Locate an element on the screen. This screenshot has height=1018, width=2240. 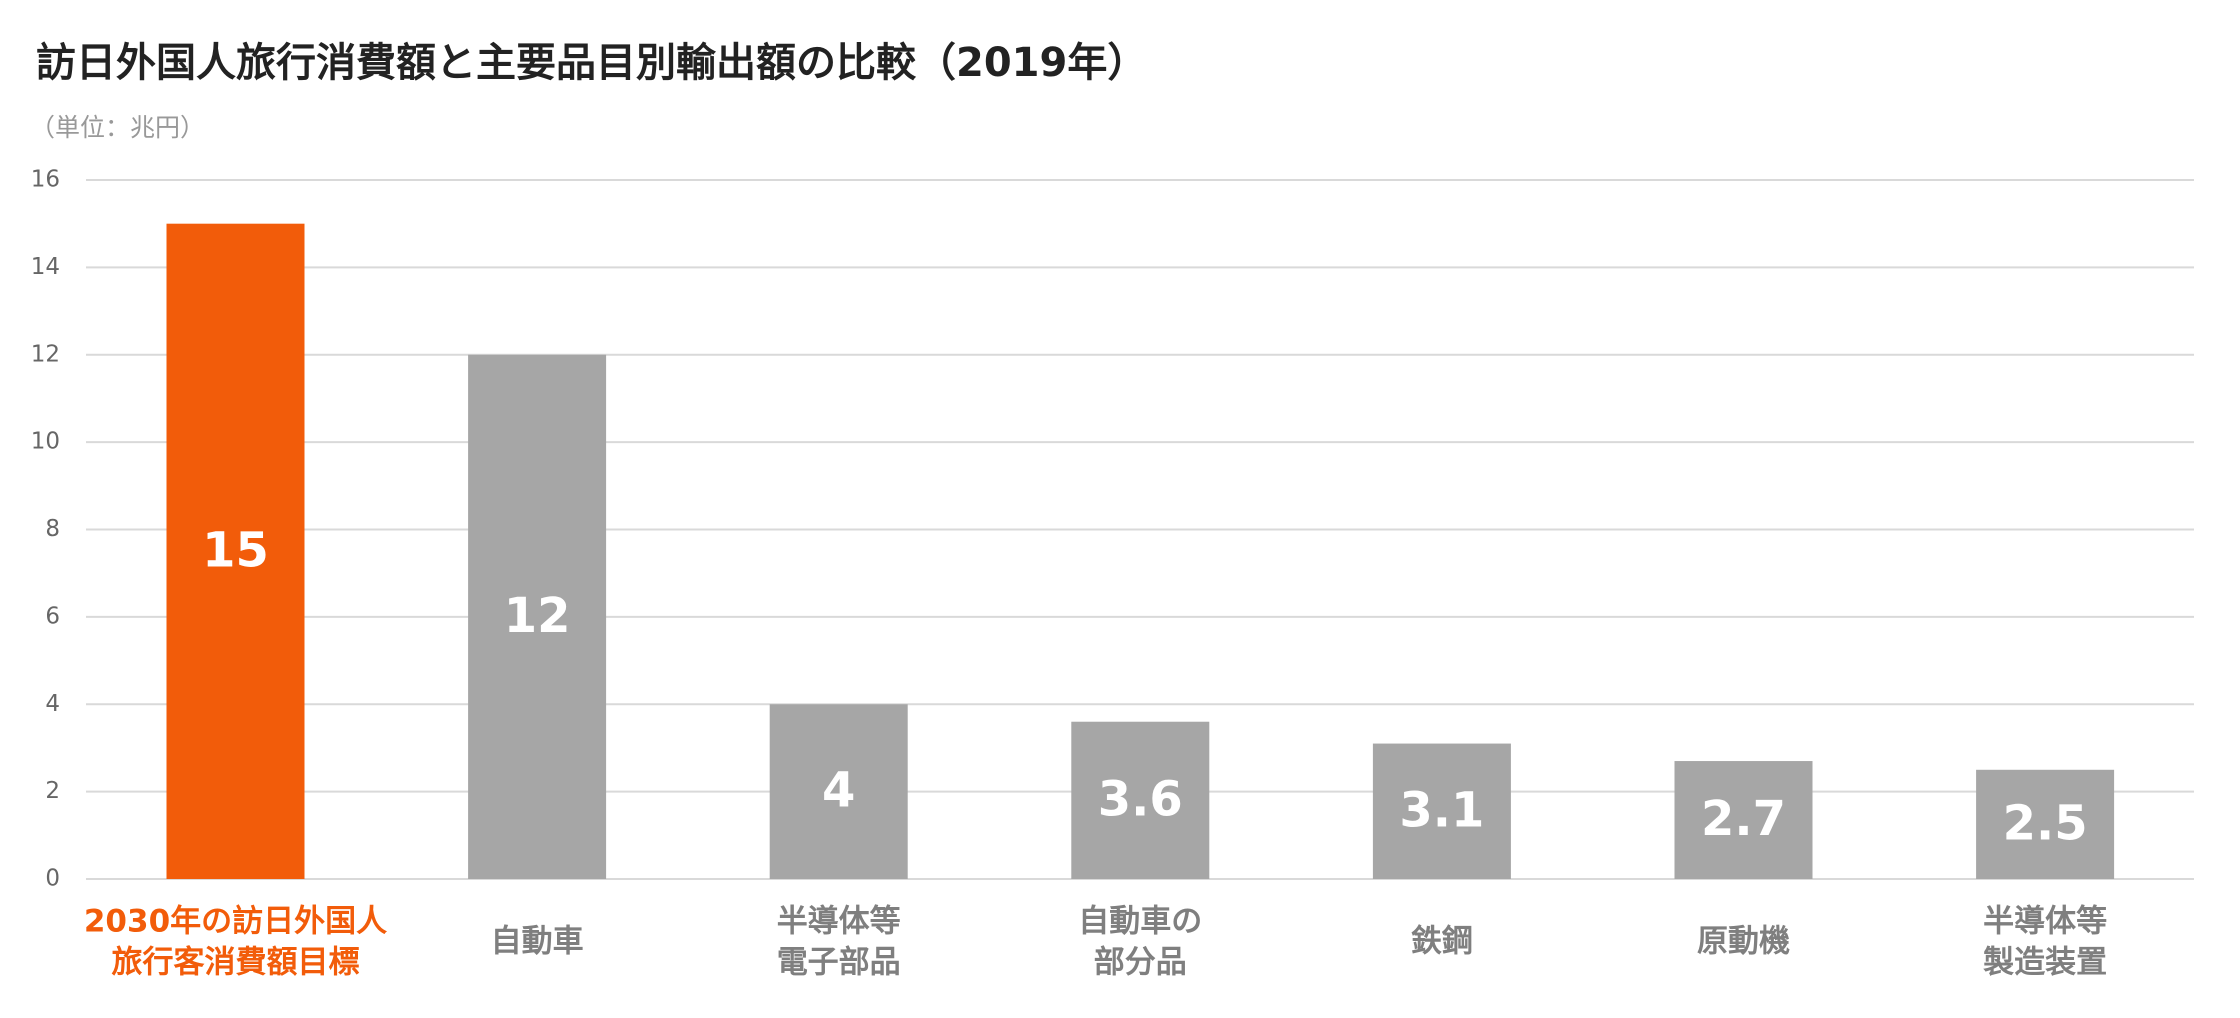
x-tick-label: 原動機 is located at coordinates (1743, 942).